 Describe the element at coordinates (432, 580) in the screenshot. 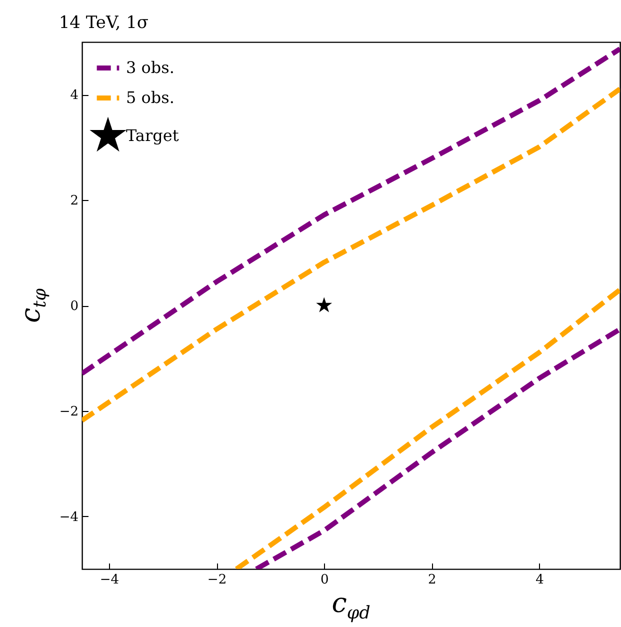

I see `x-tick-label: 2` at that location.